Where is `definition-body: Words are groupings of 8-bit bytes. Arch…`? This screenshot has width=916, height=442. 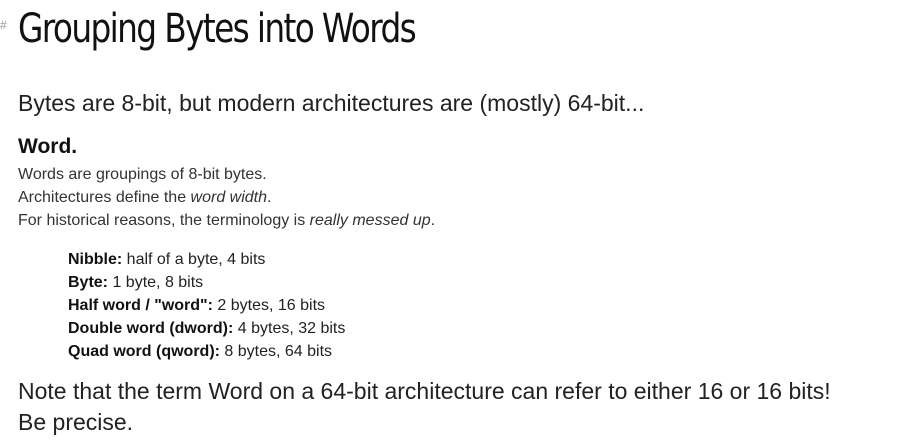 definition-body: Words are groupings of 8-bit bytes. Arch… is located at coordinates (226, 197).